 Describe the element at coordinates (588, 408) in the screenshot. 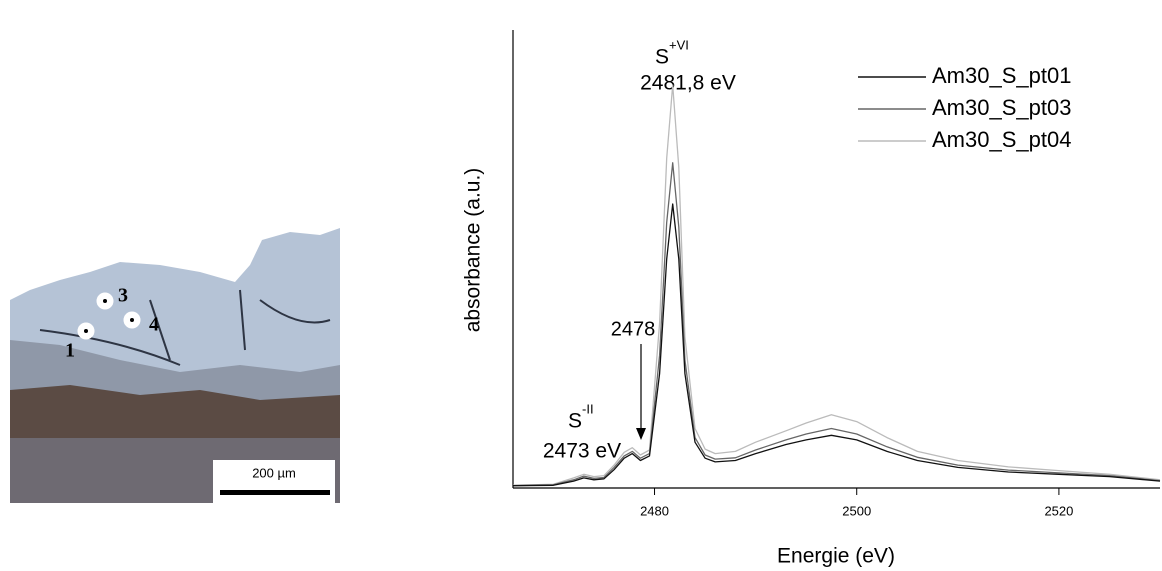

I see `annotation: -II` at that location.